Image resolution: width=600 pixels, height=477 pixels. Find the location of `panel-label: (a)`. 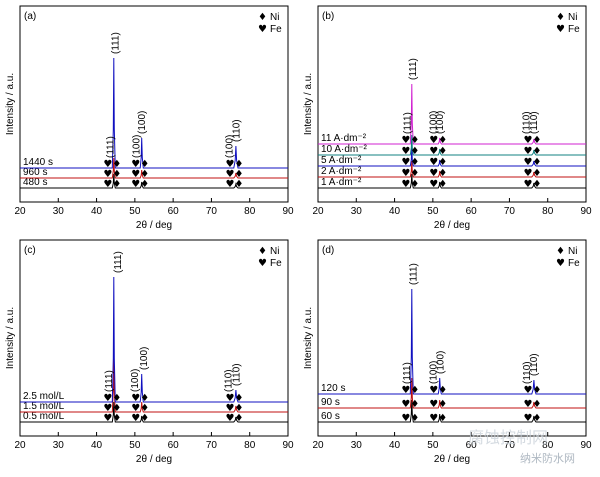

panel-label: (a) is located at coordinates (30, 16).